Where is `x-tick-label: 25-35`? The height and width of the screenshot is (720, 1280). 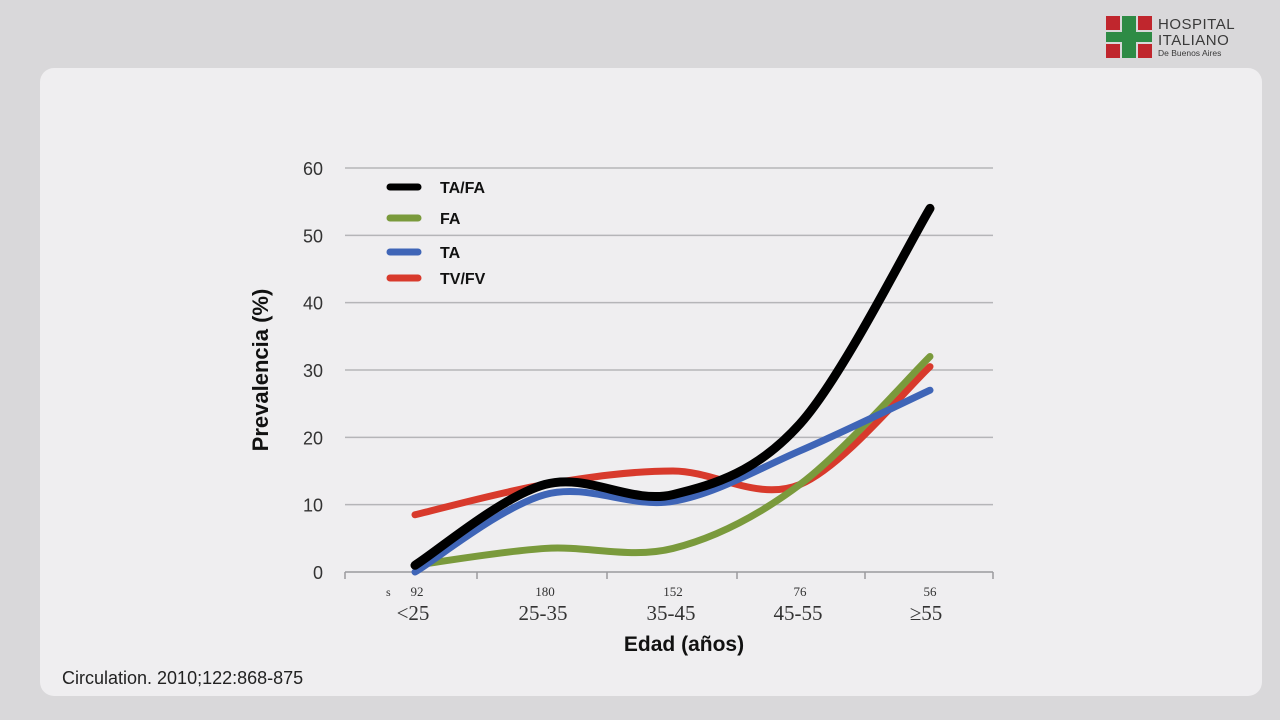 x-tick-label: 25-35 is located at coordinates (543, 613).